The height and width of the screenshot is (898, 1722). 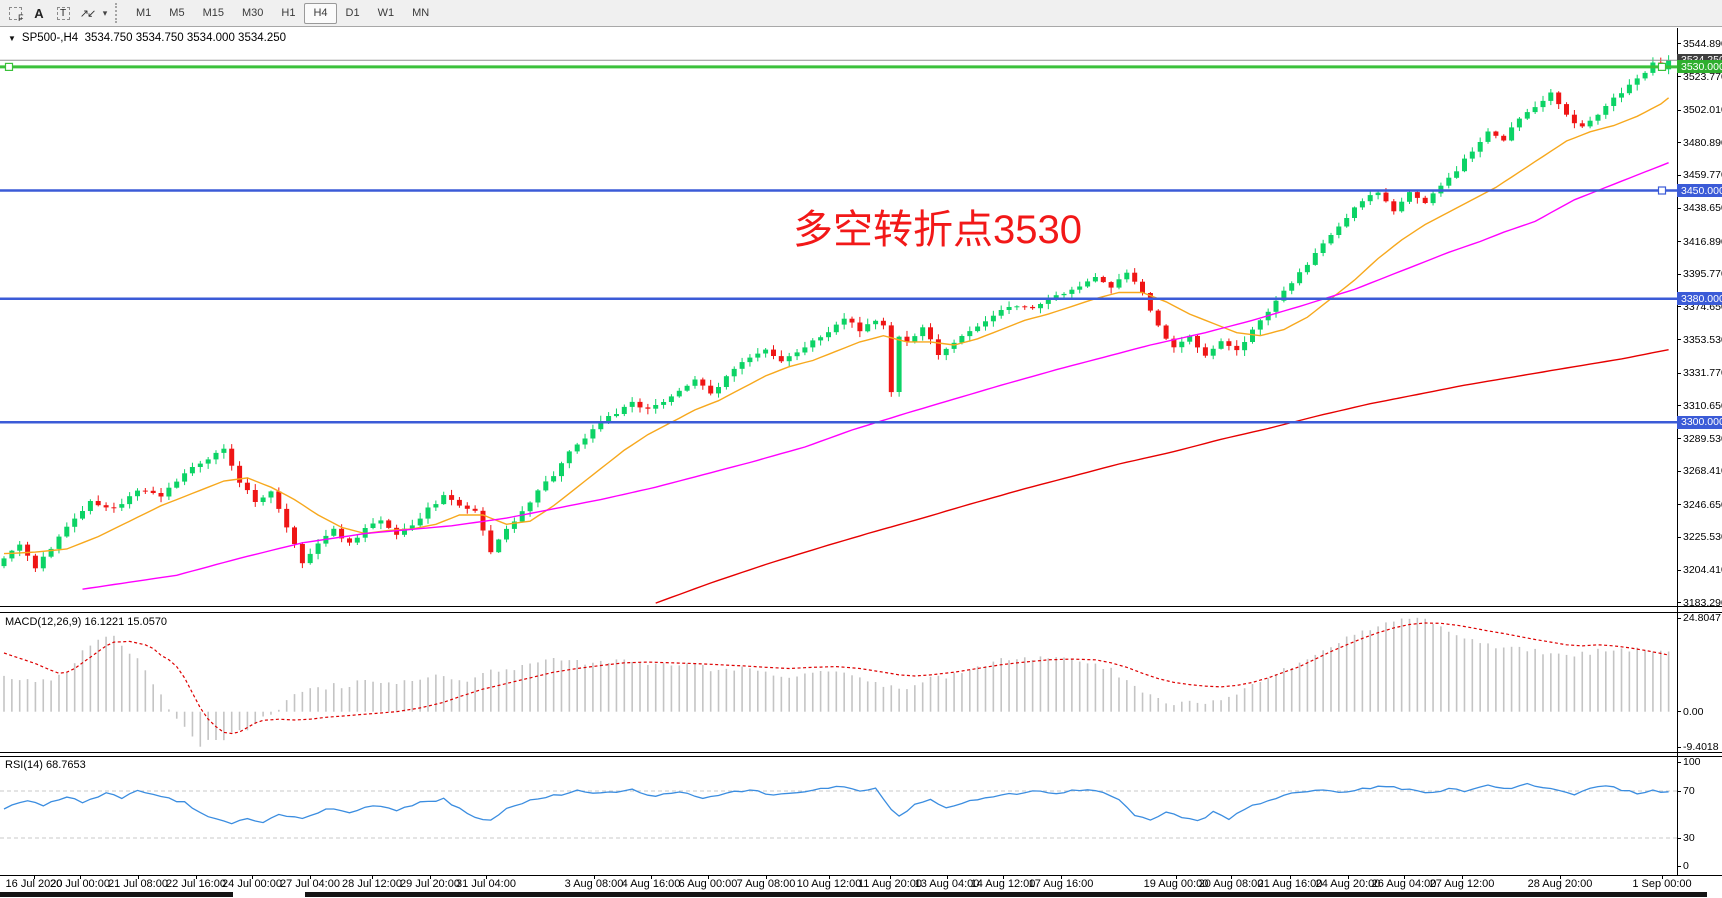 I want to click on time-label: 14 Aug 12:00, so click(x=1003, y=884).